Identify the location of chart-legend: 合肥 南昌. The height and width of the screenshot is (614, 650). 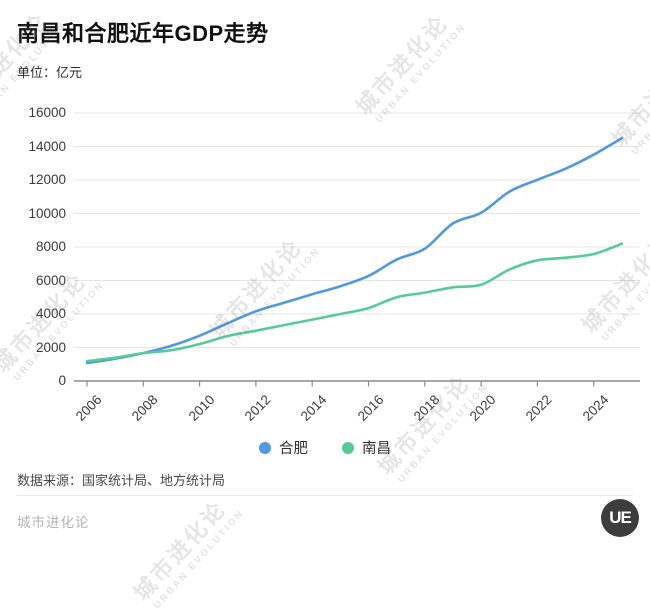
(325, 447).